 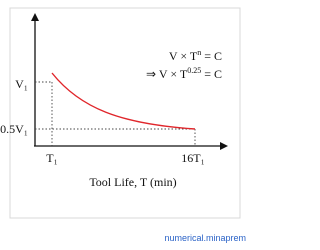 What do you see at coordinates (21, 84) in the screenshot?
I see `v1-label: V₁` at bounding box center [21, 84].